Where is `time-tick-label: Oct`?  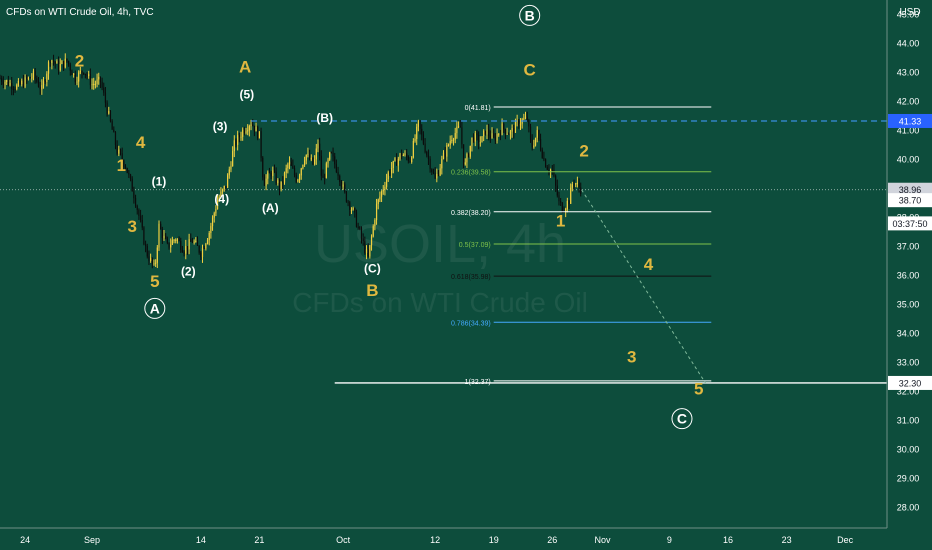 time-tick-label: Oct is located at coordinates (343, 540).